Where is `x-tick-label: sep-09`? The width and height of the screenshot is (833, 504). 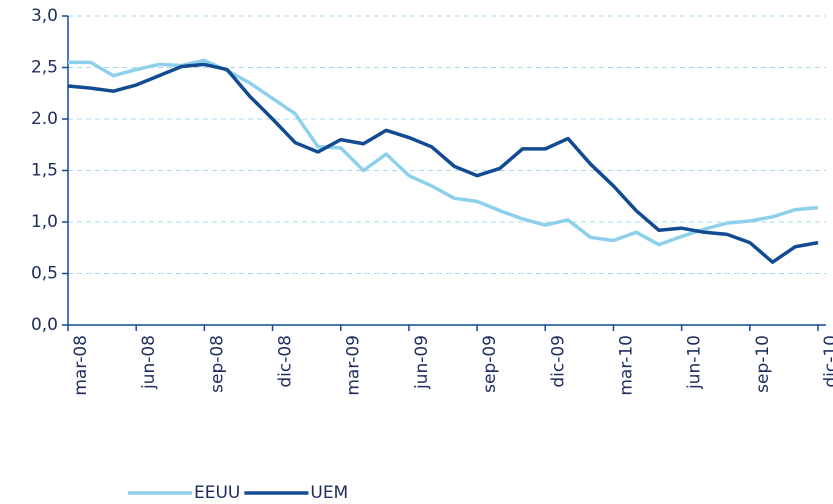 x-tick-label: sep-09 is located at coordinates (490, 364).